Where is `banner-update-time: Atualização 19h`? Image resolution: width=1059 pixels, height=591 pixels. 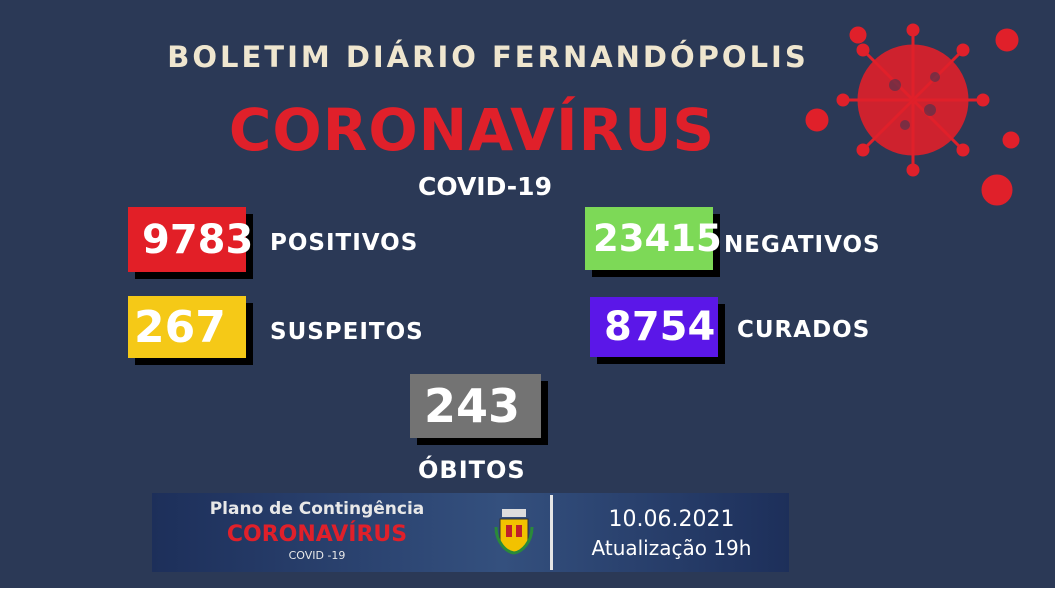 banner-update-time: Atualização 19h is located at coordinates (671, 548).